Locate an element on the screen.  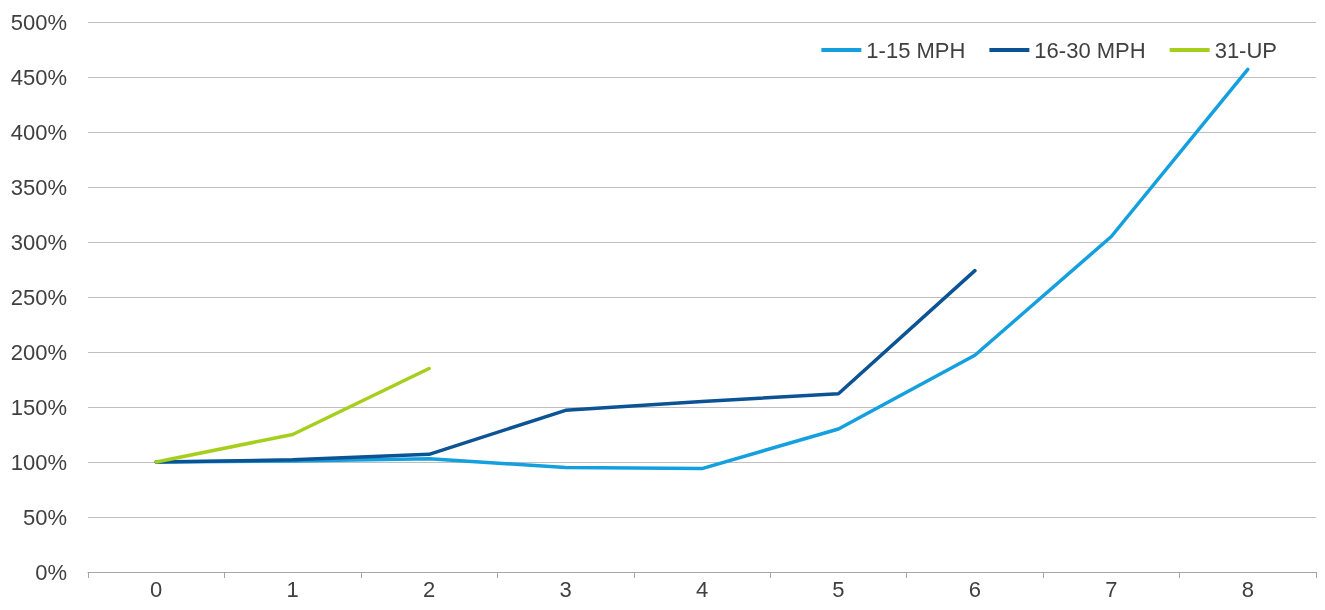
x-tick-label: 2 is located at coordinates (429, 589).